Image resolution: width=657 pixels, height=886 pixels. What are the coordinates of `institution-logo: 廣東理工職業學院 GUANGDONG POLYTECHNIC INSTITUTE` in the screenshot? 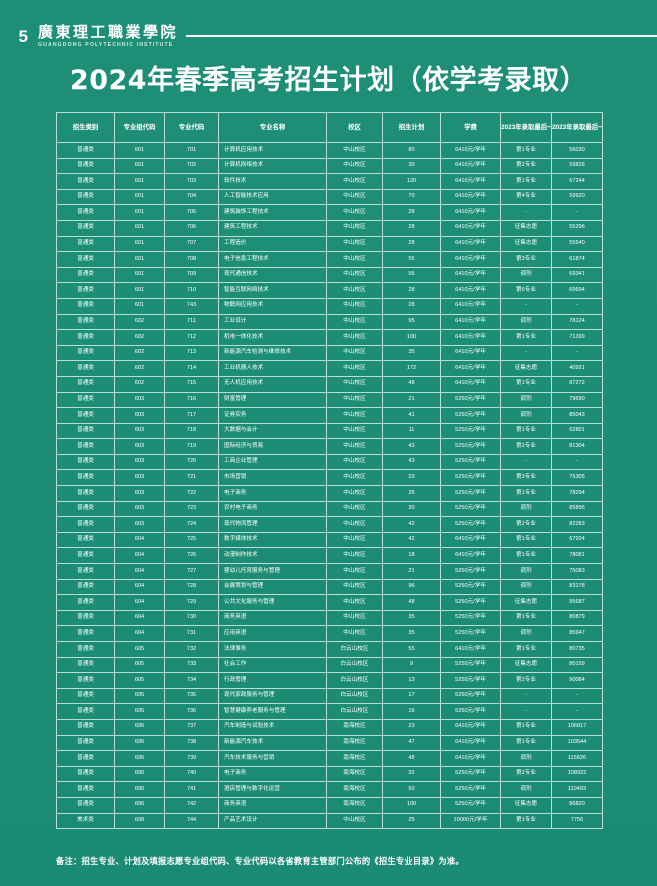 It's located at (106, 35).